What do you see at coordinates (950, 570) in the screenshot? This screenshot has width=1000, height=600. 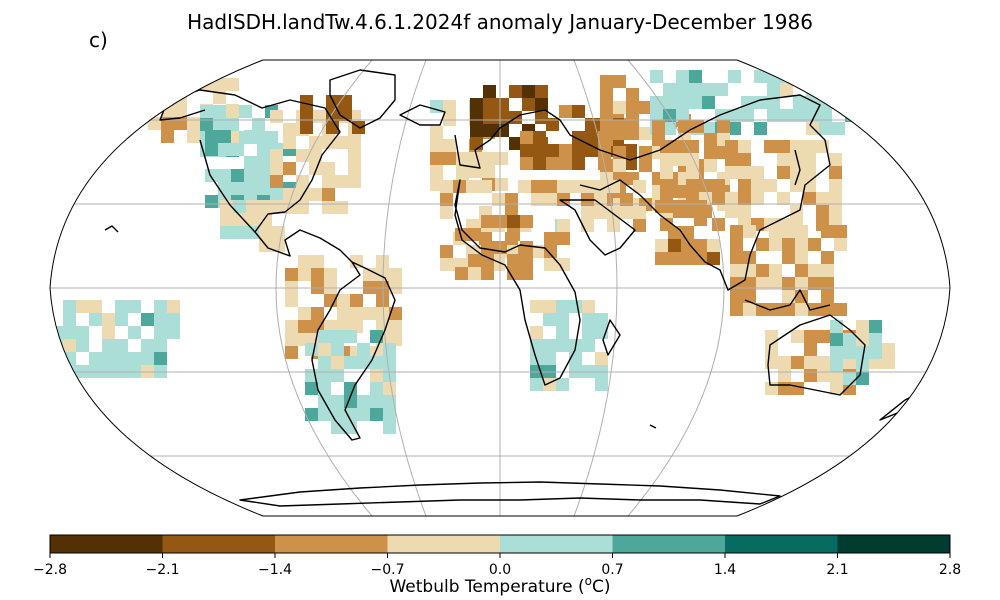 I see `colorbar-tick-label: 2.8` at bounding box center [950, 570].